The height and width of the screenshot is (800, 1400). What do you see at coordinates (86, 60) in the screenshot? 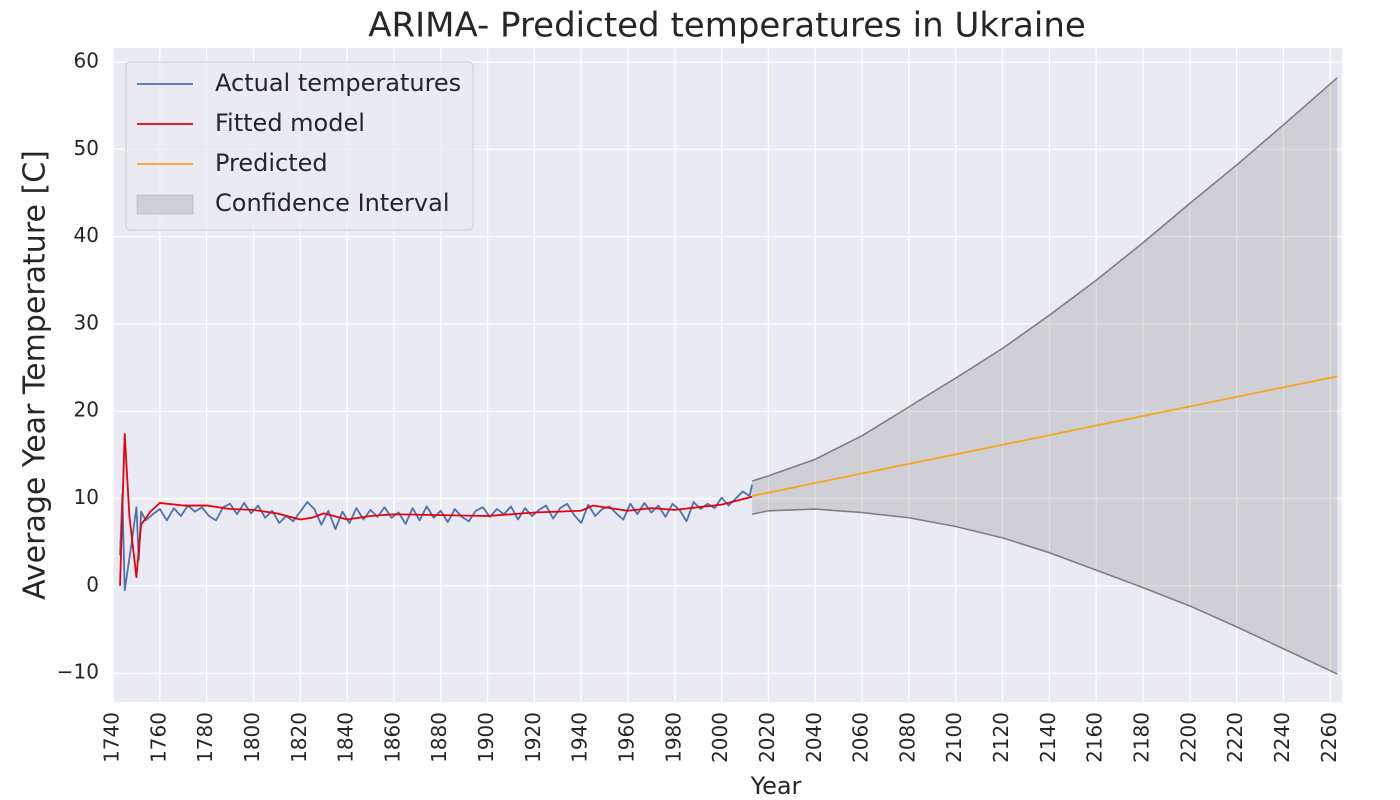
I see `y-tick-label: 60` at bounding box center [86, 60].